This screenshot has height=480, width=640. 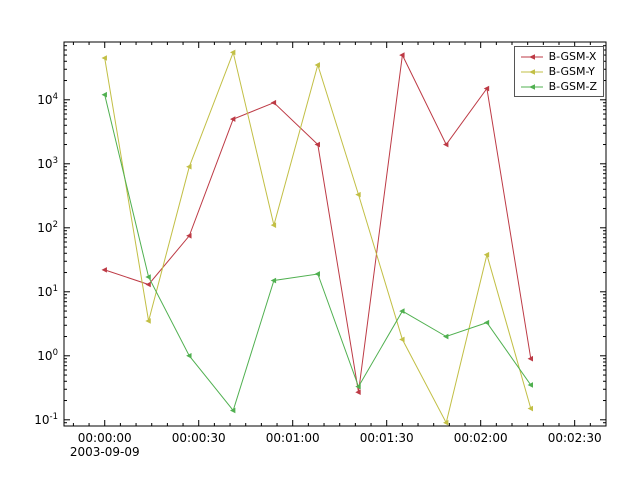 What do you see at coordinates (481, 438) in the screenshot?
I see `x-tick-label: 00:02:00` at bounding box center [481, 438].